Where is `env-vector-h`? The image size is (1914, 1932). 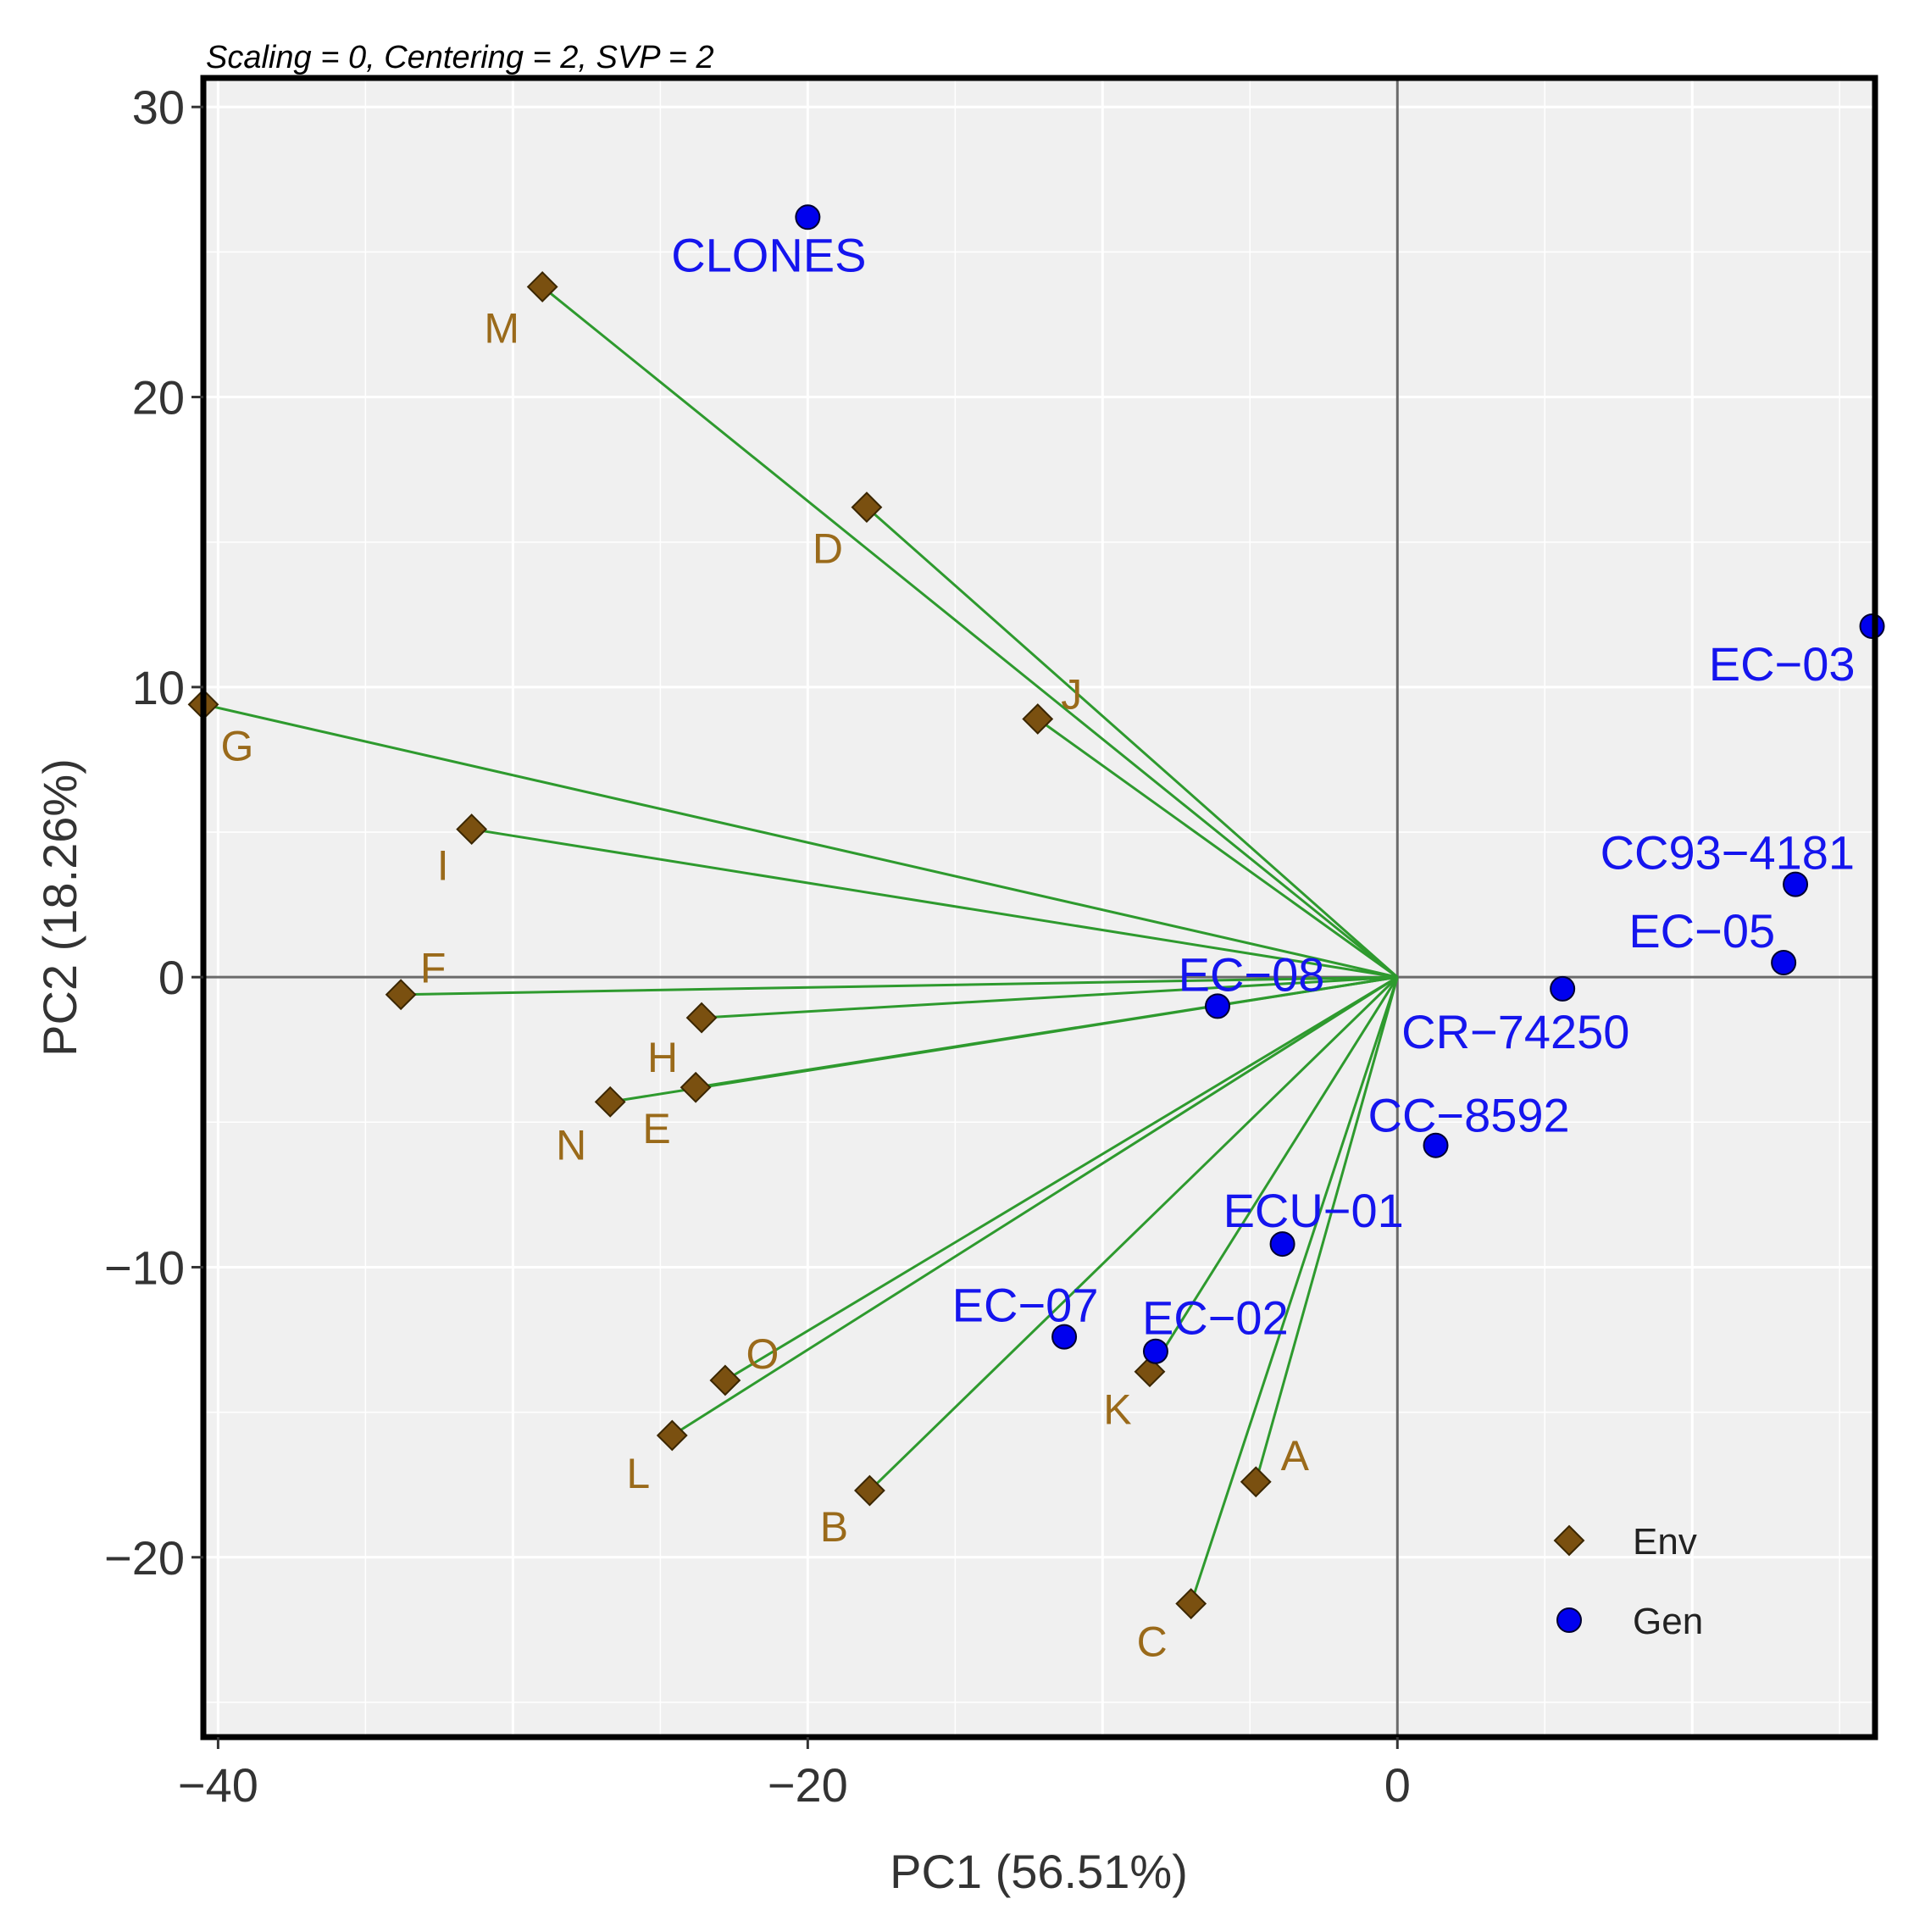
env-vector-h is located at coordinates (1050, 997).